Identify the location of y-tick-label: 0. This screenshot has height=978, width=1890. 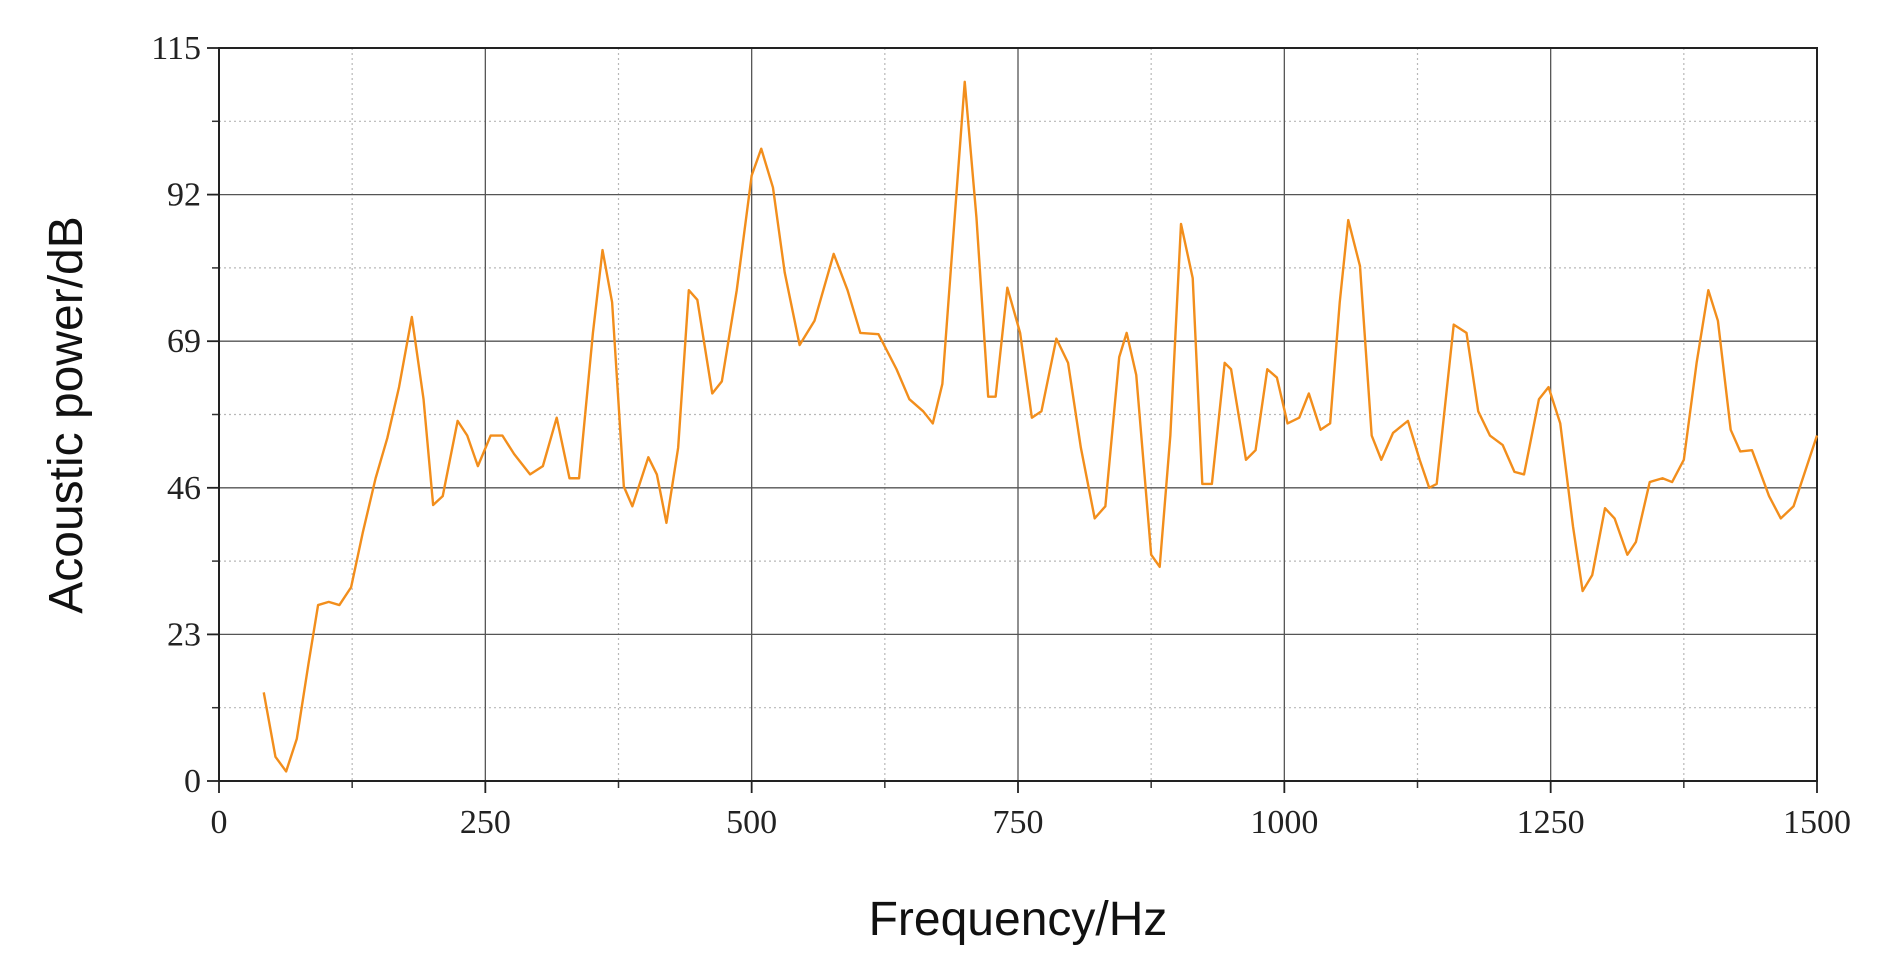
(192, 781).